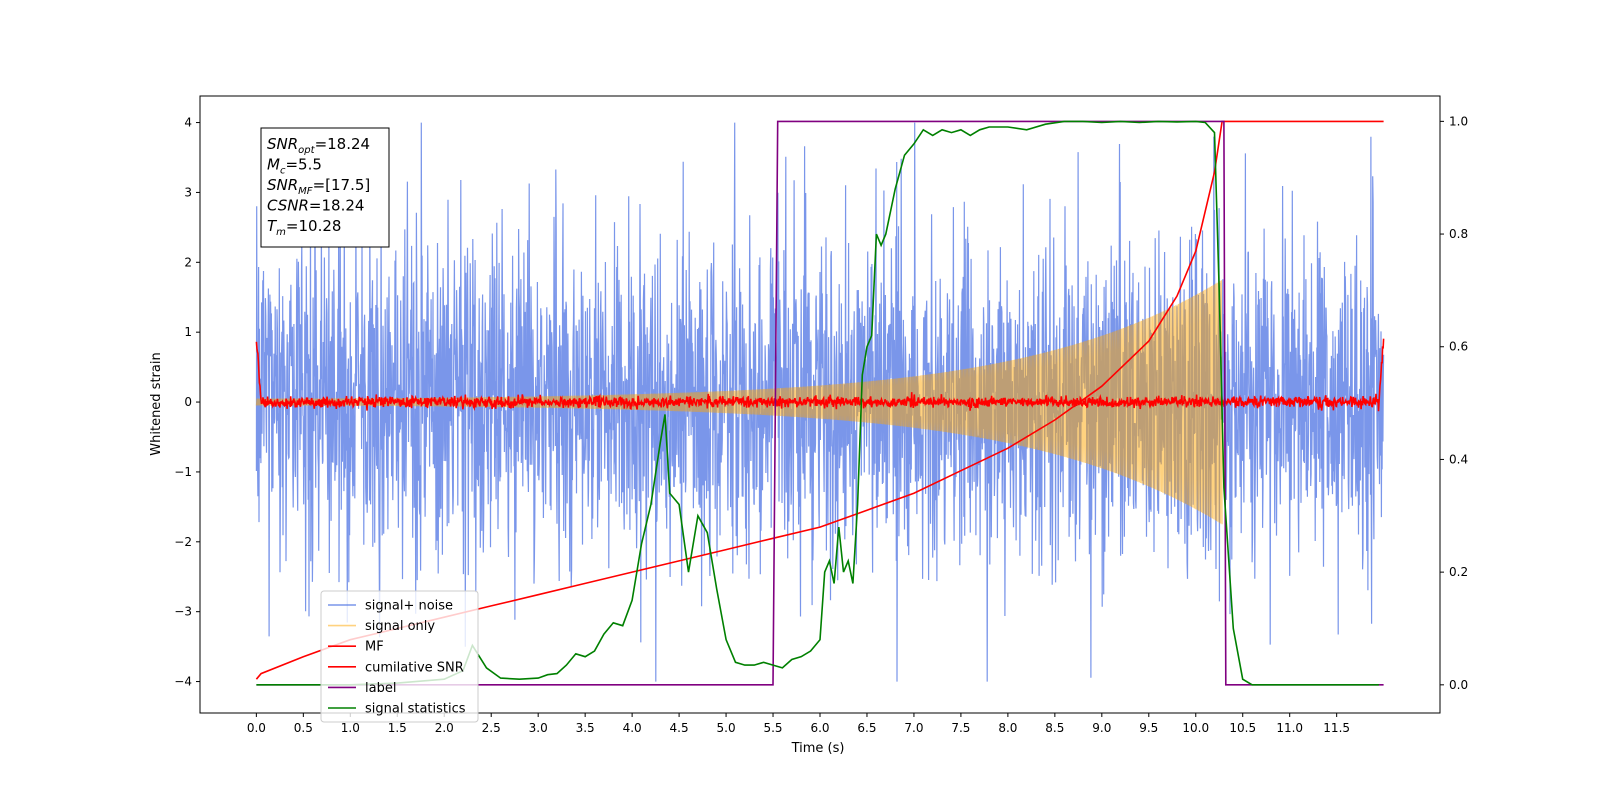 The image size is (1600, 800). I want to click on legend-label: label, so click(380, 688).